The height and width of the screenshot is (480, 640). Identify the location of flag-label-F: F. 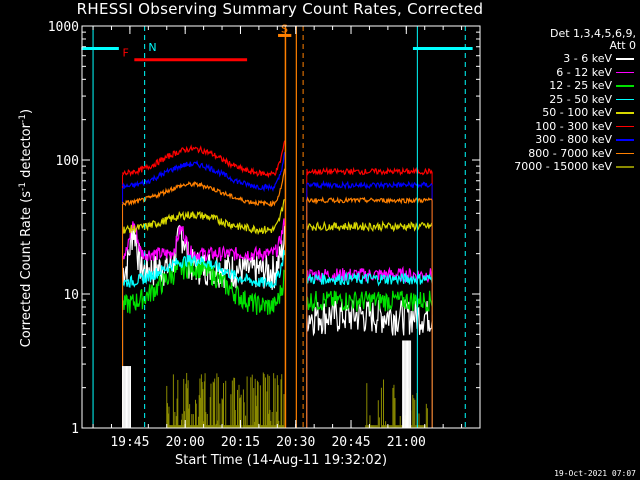
(126, 53).